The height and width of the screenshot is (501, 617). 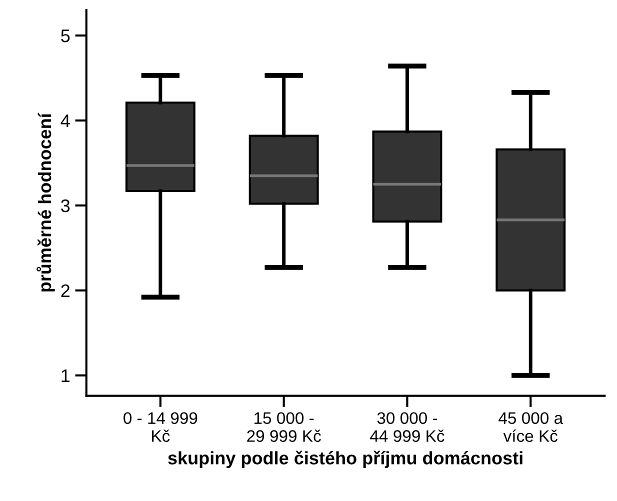 I want to click on x-tick-label: 15 000 - 29 999 Kč, so click(x=284, y=427).